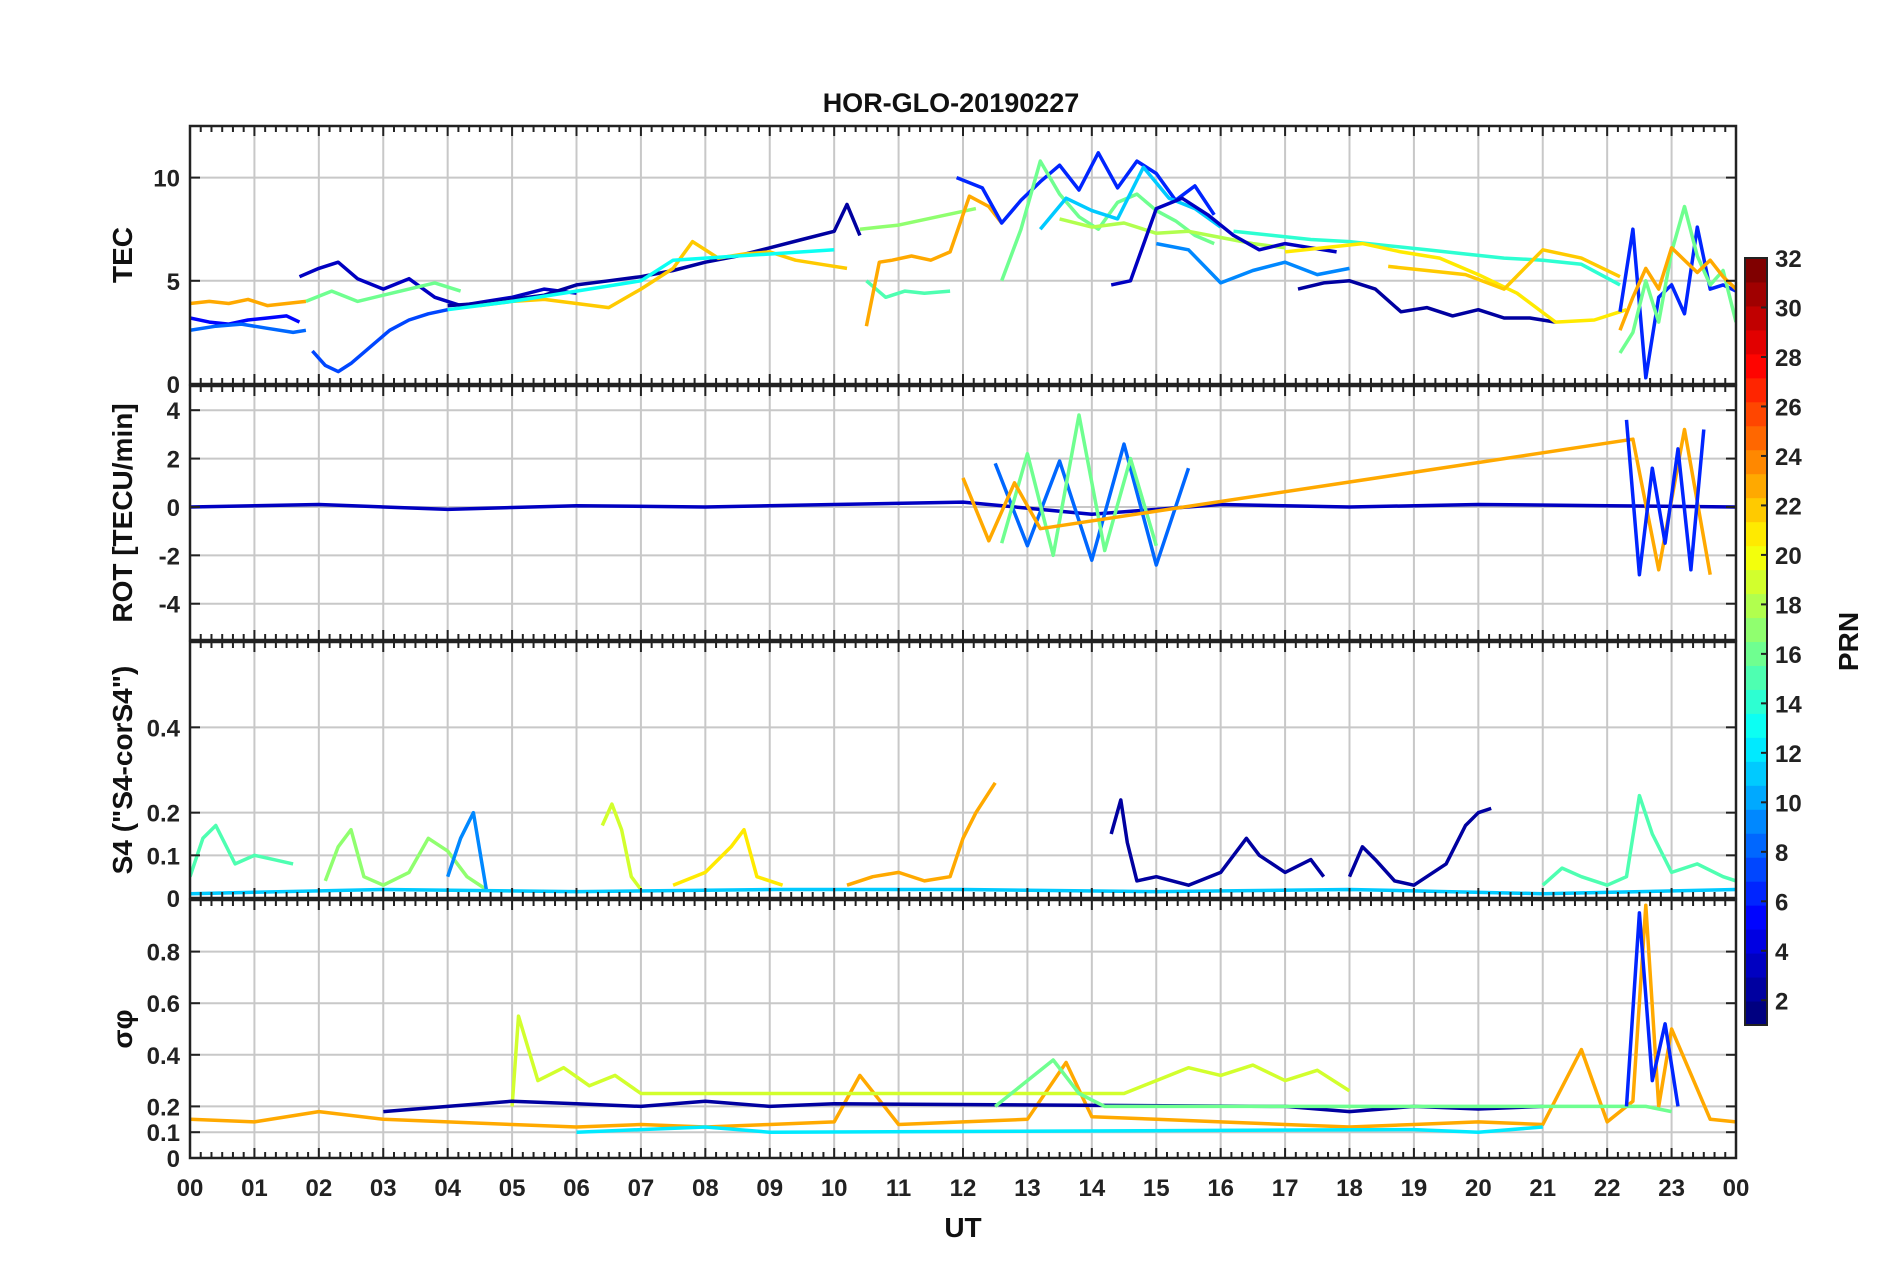 The width and height of the screenshot is (1902, 1277). Describe the element at coordinates (1788, 457) in the screenshot. I see `colorbar-tick-label: 24` at that location.